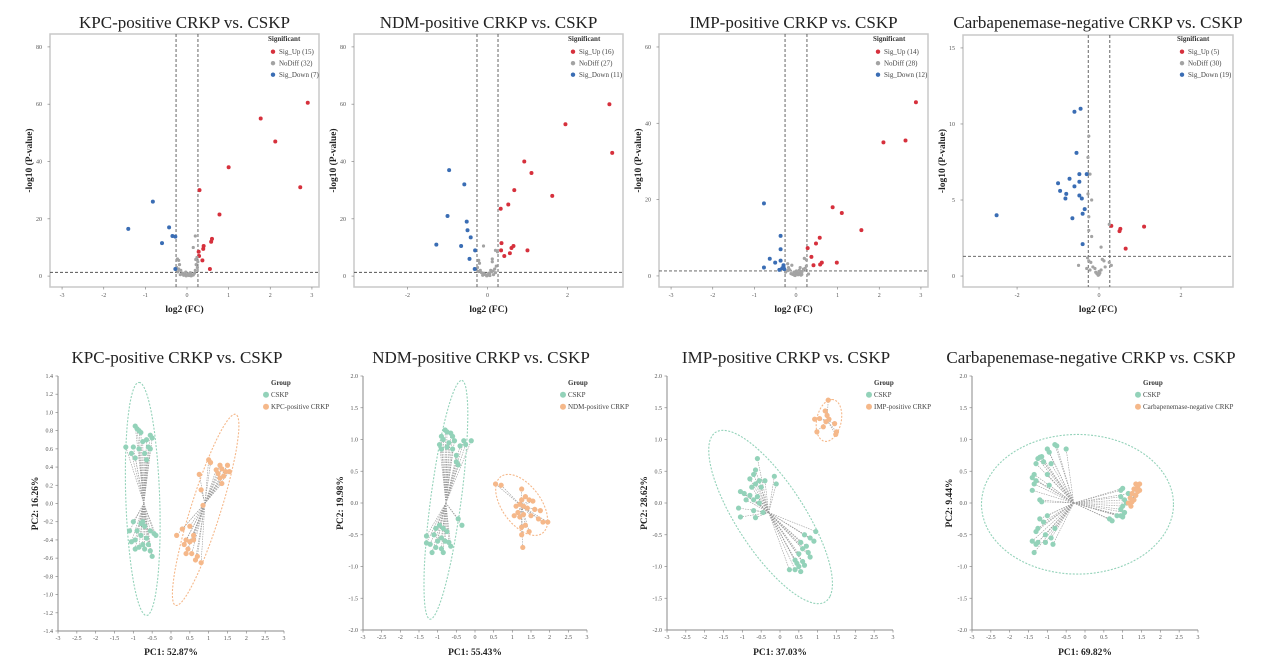  Describe the element at coordinates (50, 395) in the screenshot. I see `y-tick-label: 1.2` at that location.